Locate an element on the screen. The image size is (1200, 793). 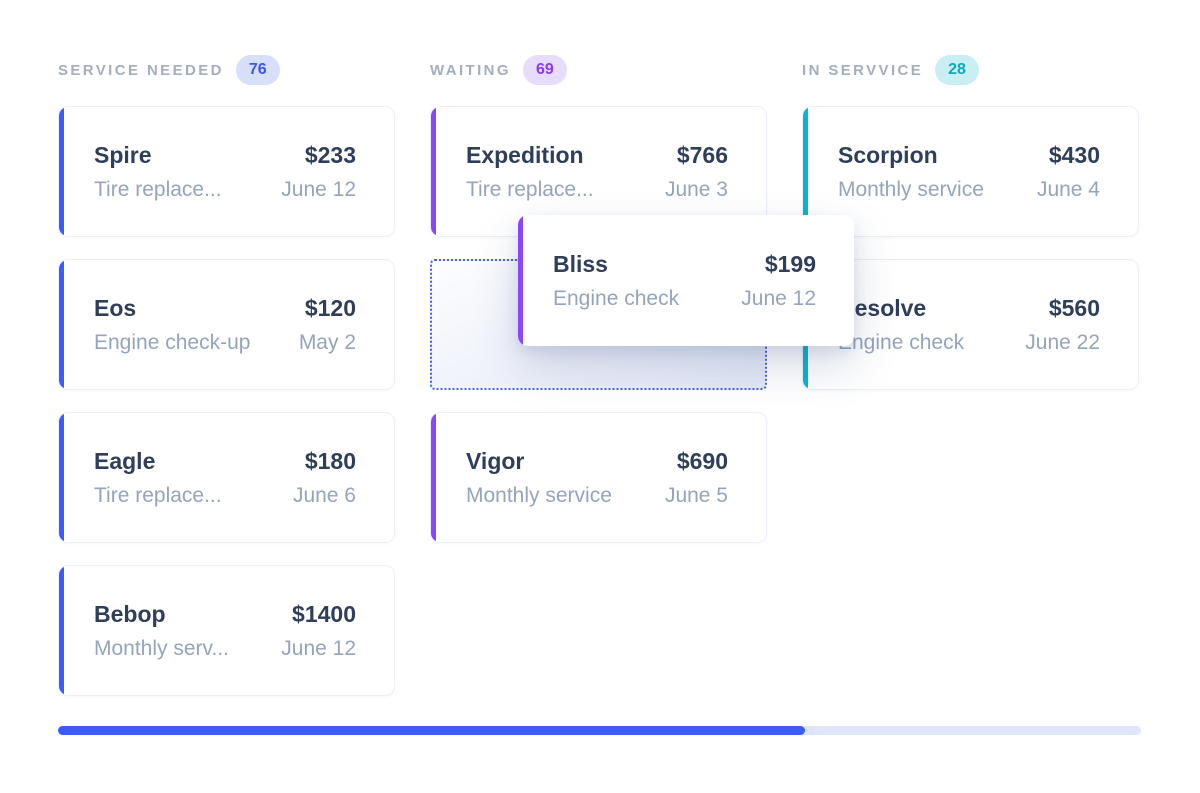
card-eagle: Eagle $180 Tire replace... June 6 is located at coordinates (226, 477).